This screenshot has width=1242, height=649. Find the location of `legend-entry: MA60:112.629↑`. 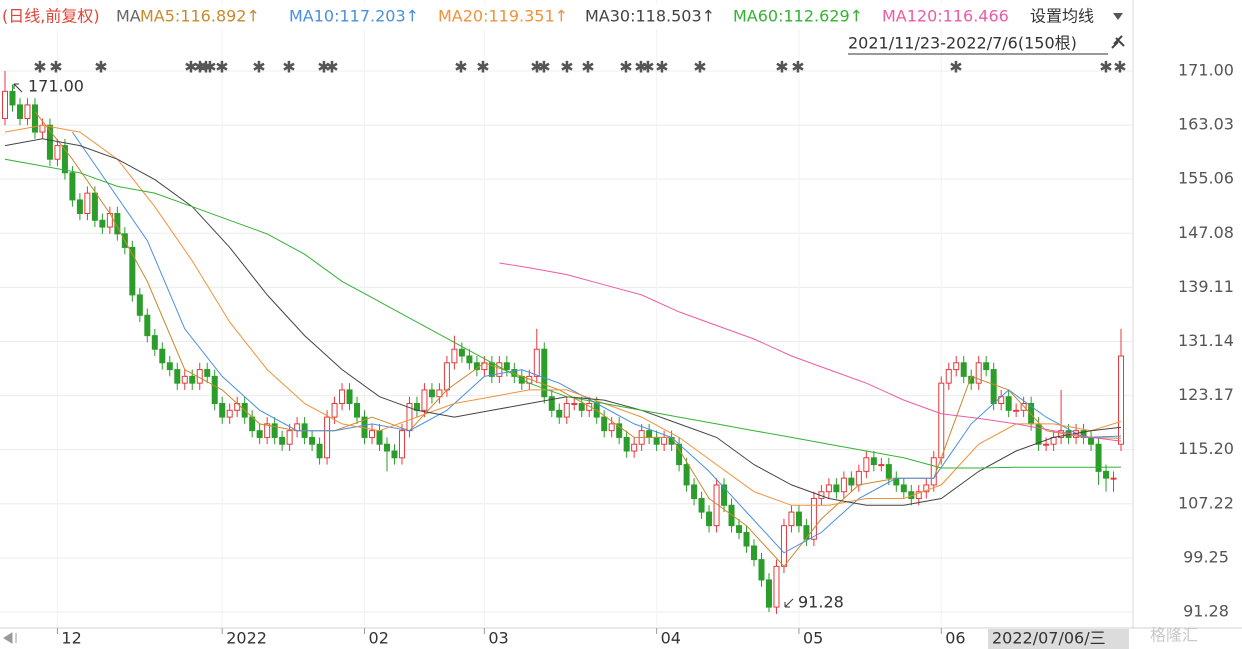

legend-entry: MA60:112.629↑ is located at coordinates (798, 16).